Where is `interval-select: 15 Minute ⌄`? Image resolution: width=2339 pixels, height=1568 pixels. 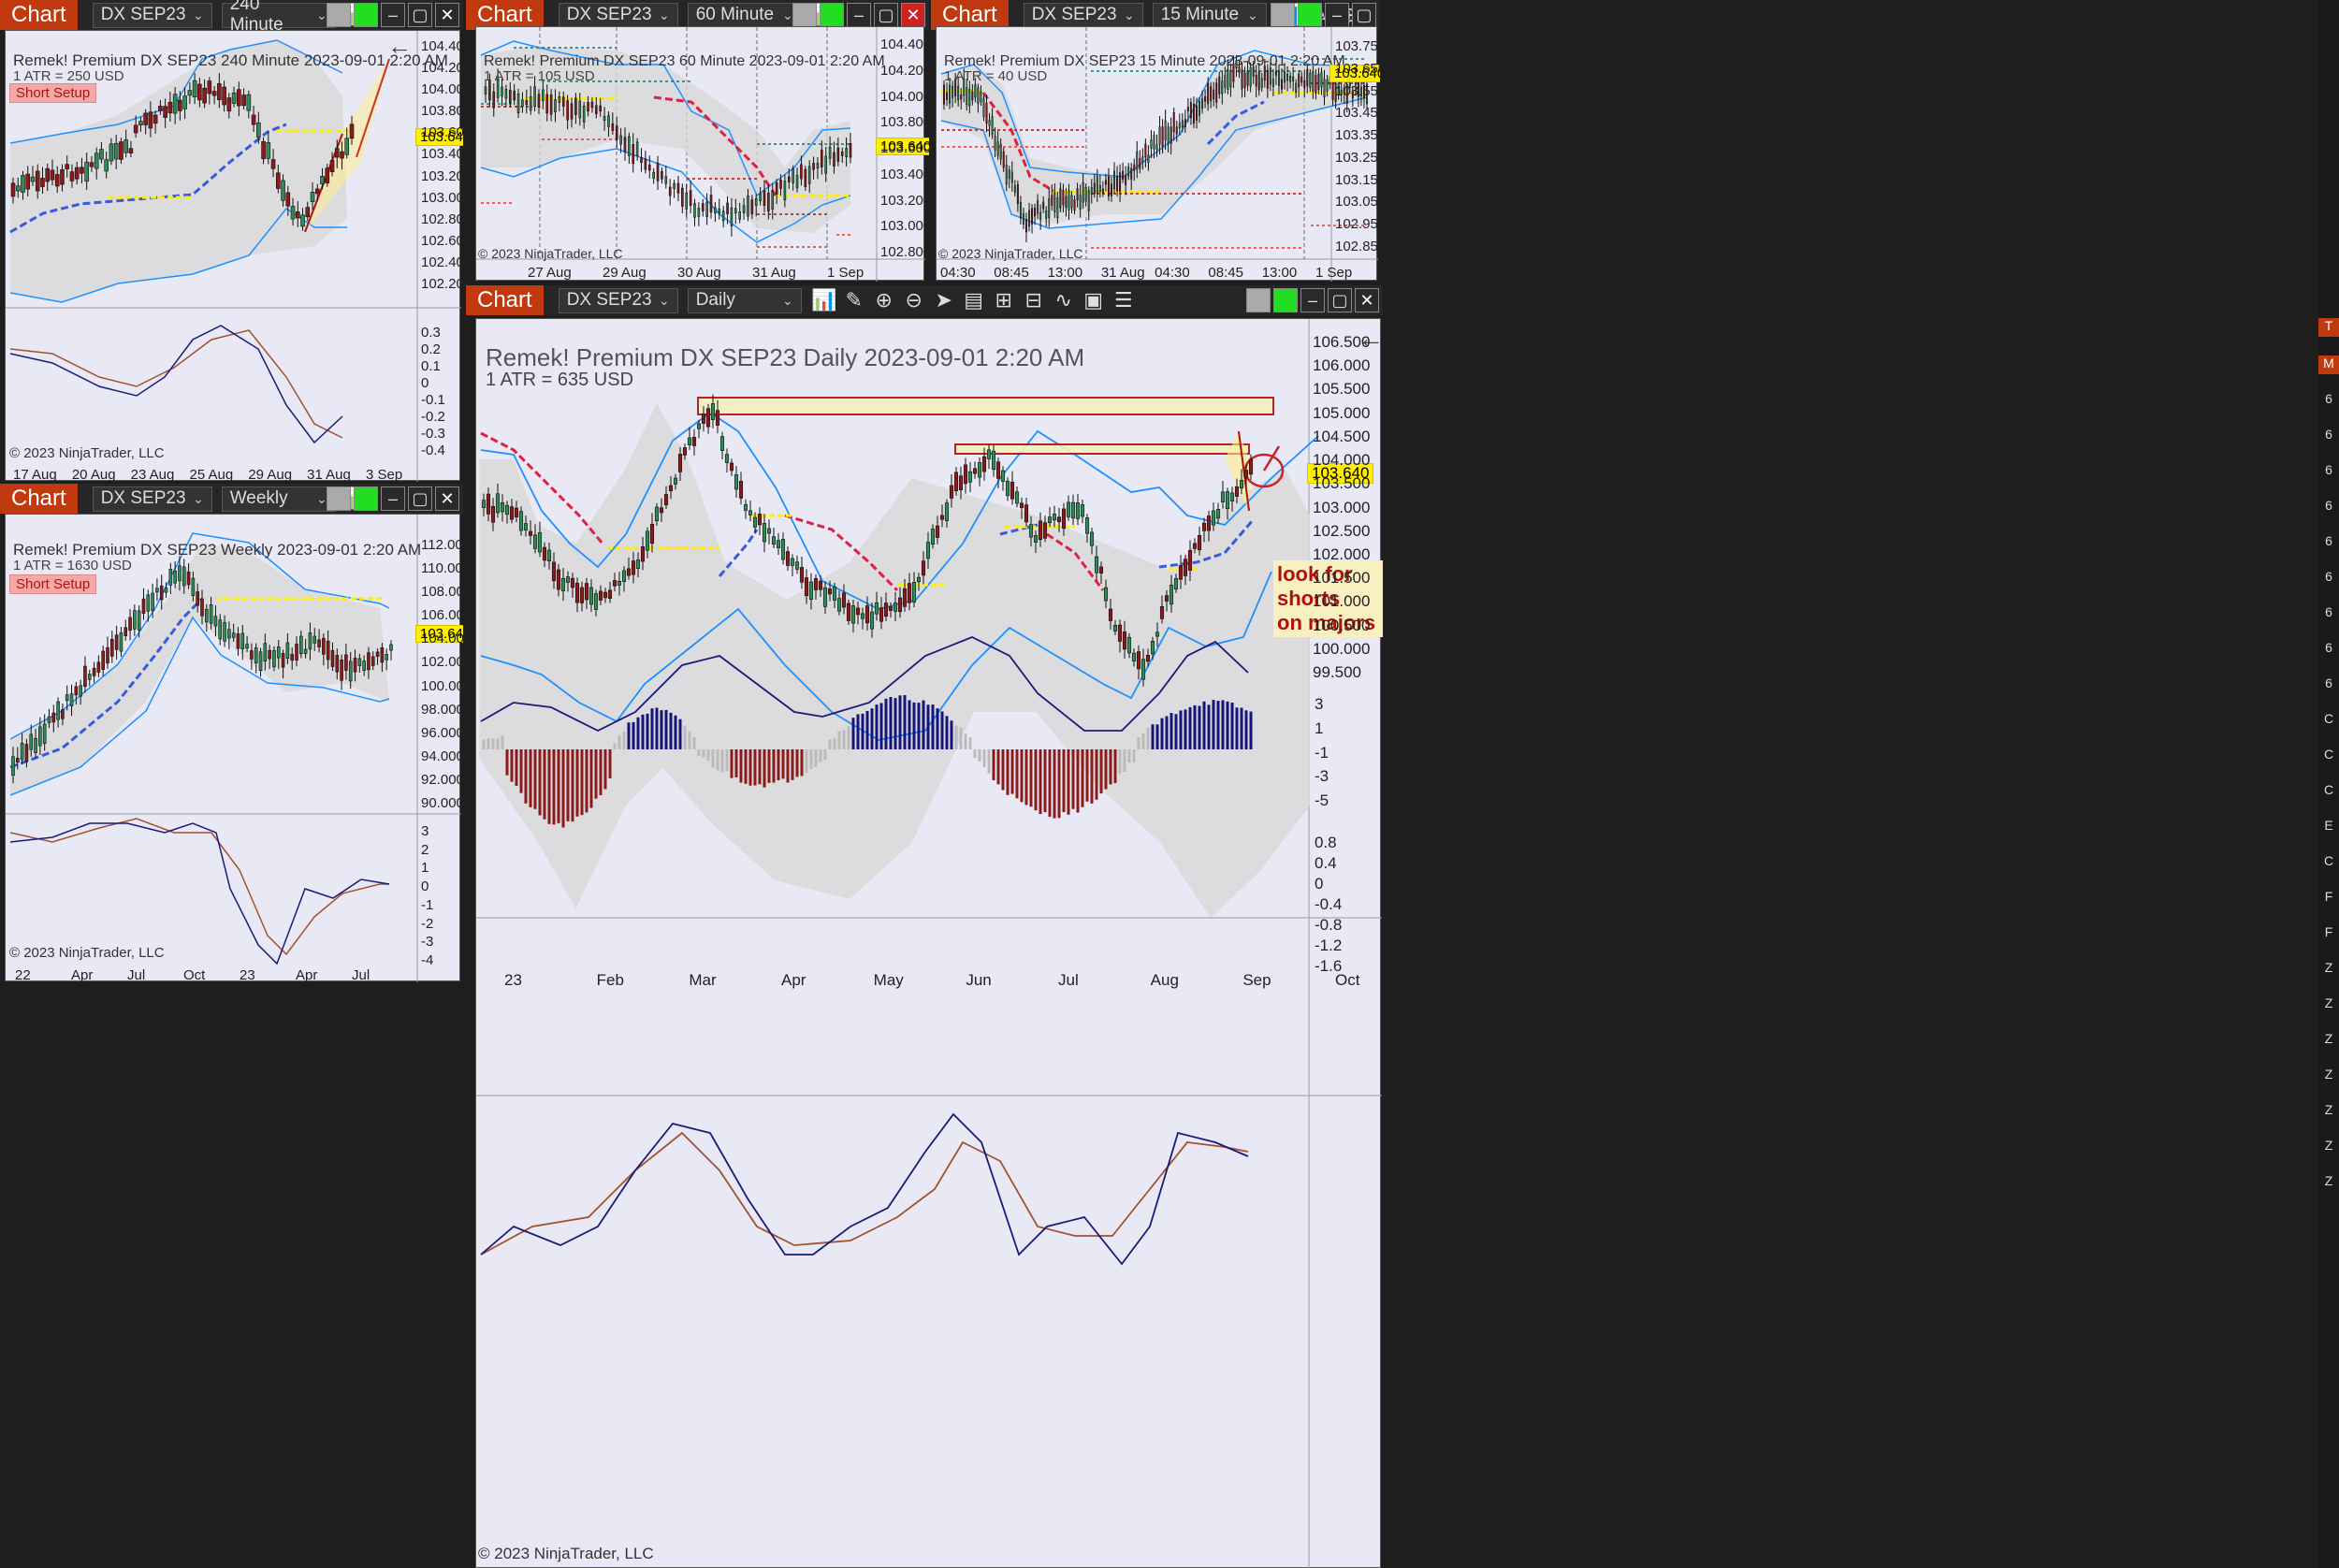
interval-select: 15 Minute ⌄ is located at coordinates (1209, 15).